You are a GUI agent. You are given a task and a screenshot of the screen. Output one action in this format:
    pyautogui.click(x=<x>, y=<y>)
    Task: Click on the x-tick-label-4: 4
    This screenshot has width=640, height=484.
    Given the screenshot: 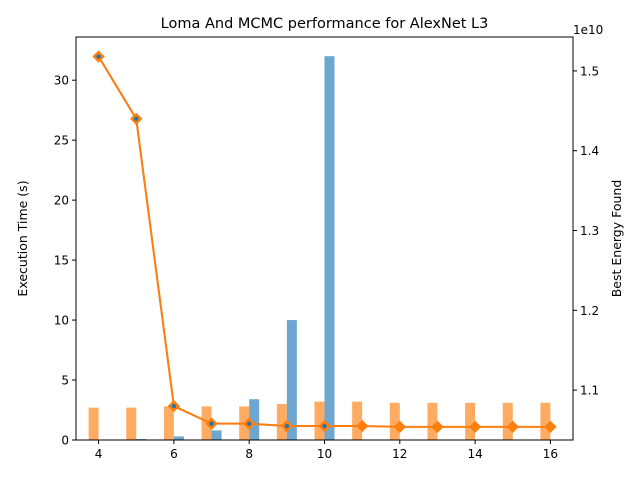 What is the action you would take?
    pyautogui.click(x=99, y=454)
    